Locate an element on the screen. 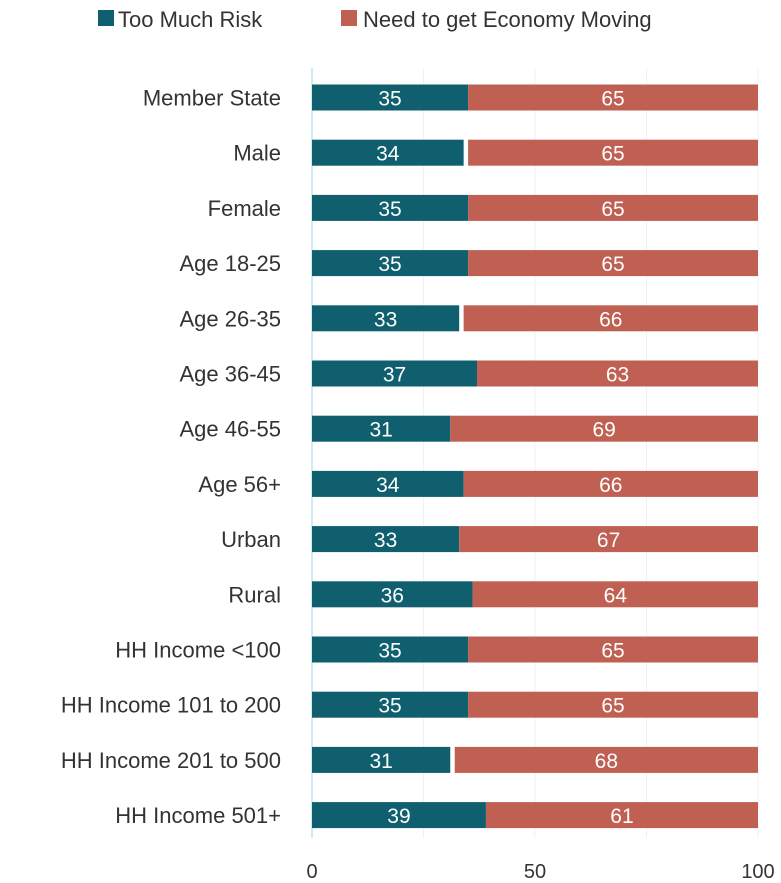 The image size is (781, 883). data-label: 68 is located at coordinates (606, 761).